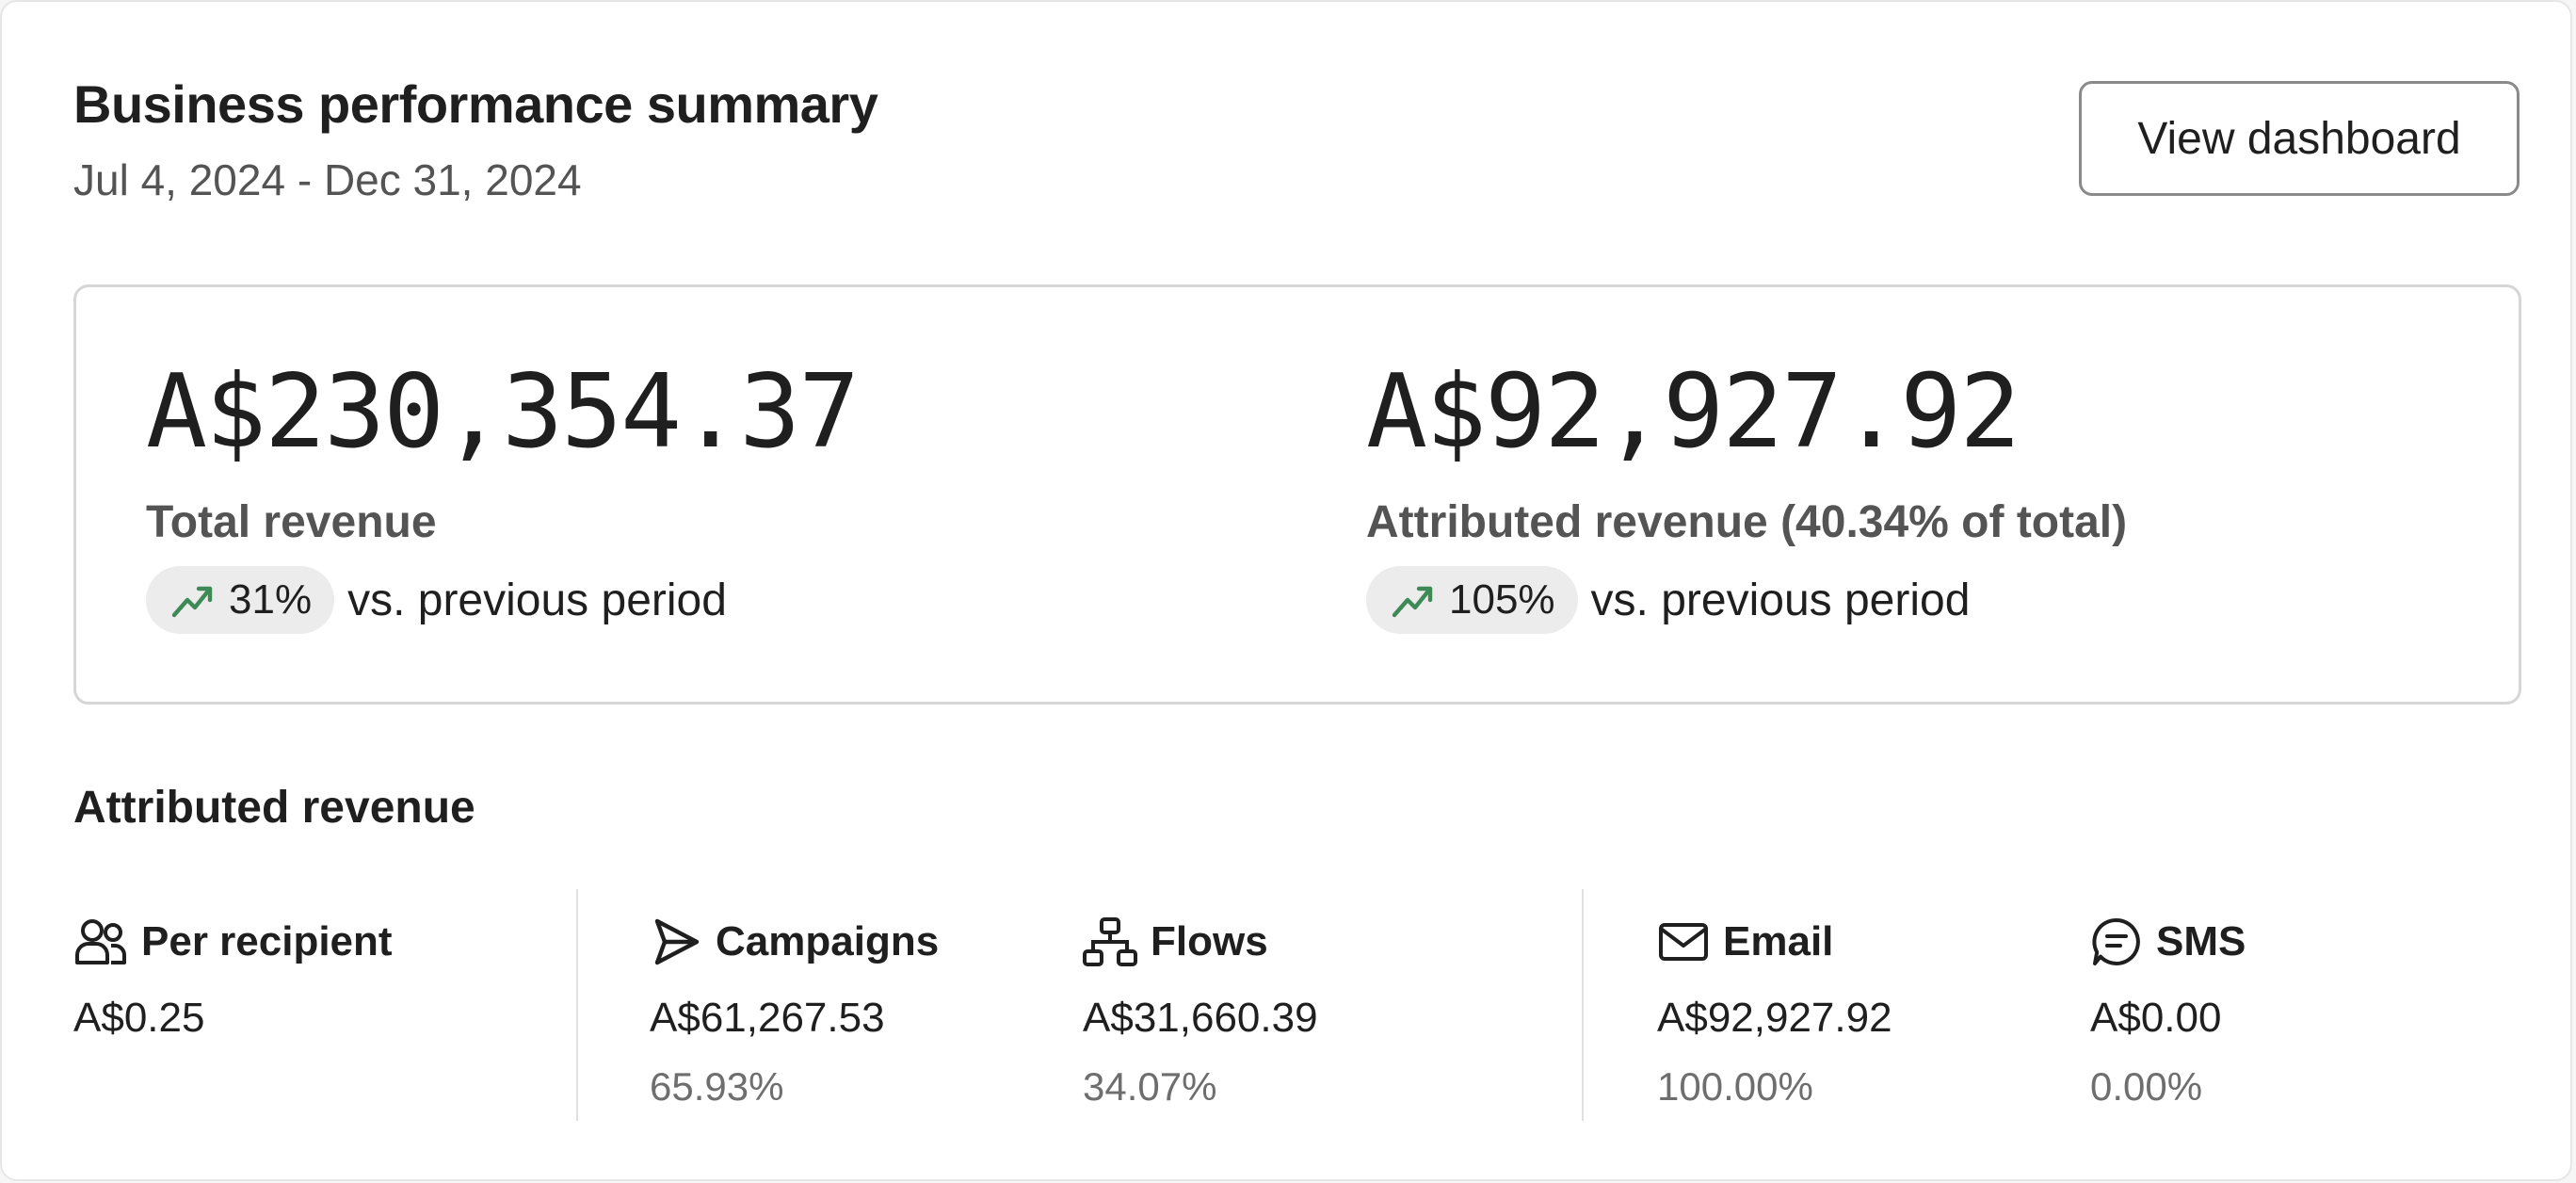 This screenshot has height=1183, width=2576. What do you see at coordinates (1747, 522) in the screenshot?
I see `attributed-revenue-label: Attributed revenue (40.34% of total)` at bounding box center [1747, 522].